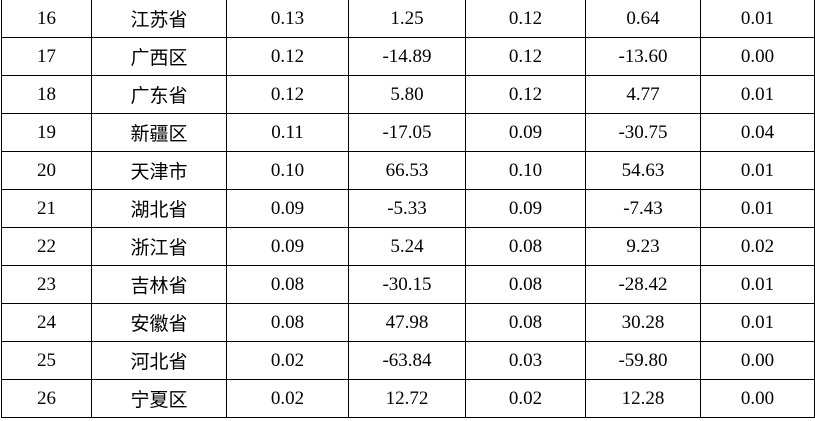  I want to click on table-cell: -7.43, so click(643, 208).